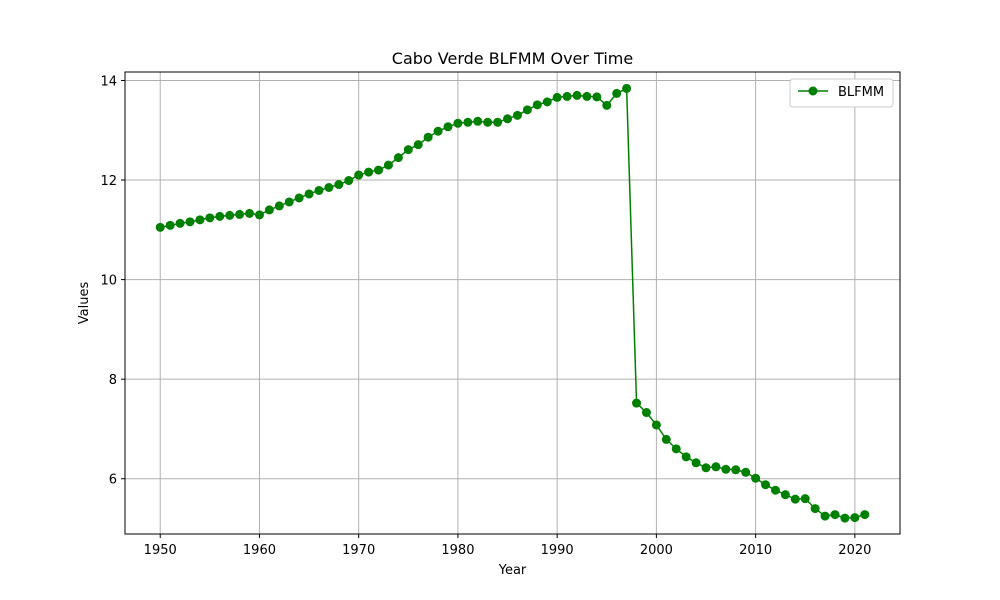 The height and width of the screenshot is (600, 1000). What do you see at coordinates (861, 92) in the screenshot?
I see `legend-label: BLFMM` at bounding box center [861, 92].